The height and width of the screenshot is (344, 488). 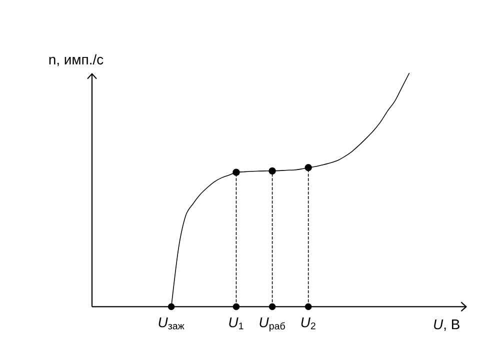 What do you see at coordinates (447, 325) in the screenshot?
I see `x-axis-title: U, В` at bounding box center [447, 325].